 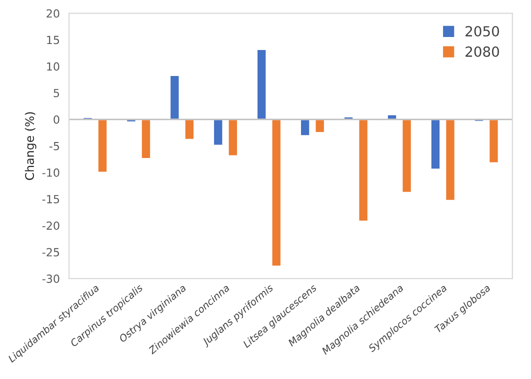 What do you see at coordinates (482, 51) in the screenshot?
I see `legend-label: 2080` at bounding box center [482, 51].